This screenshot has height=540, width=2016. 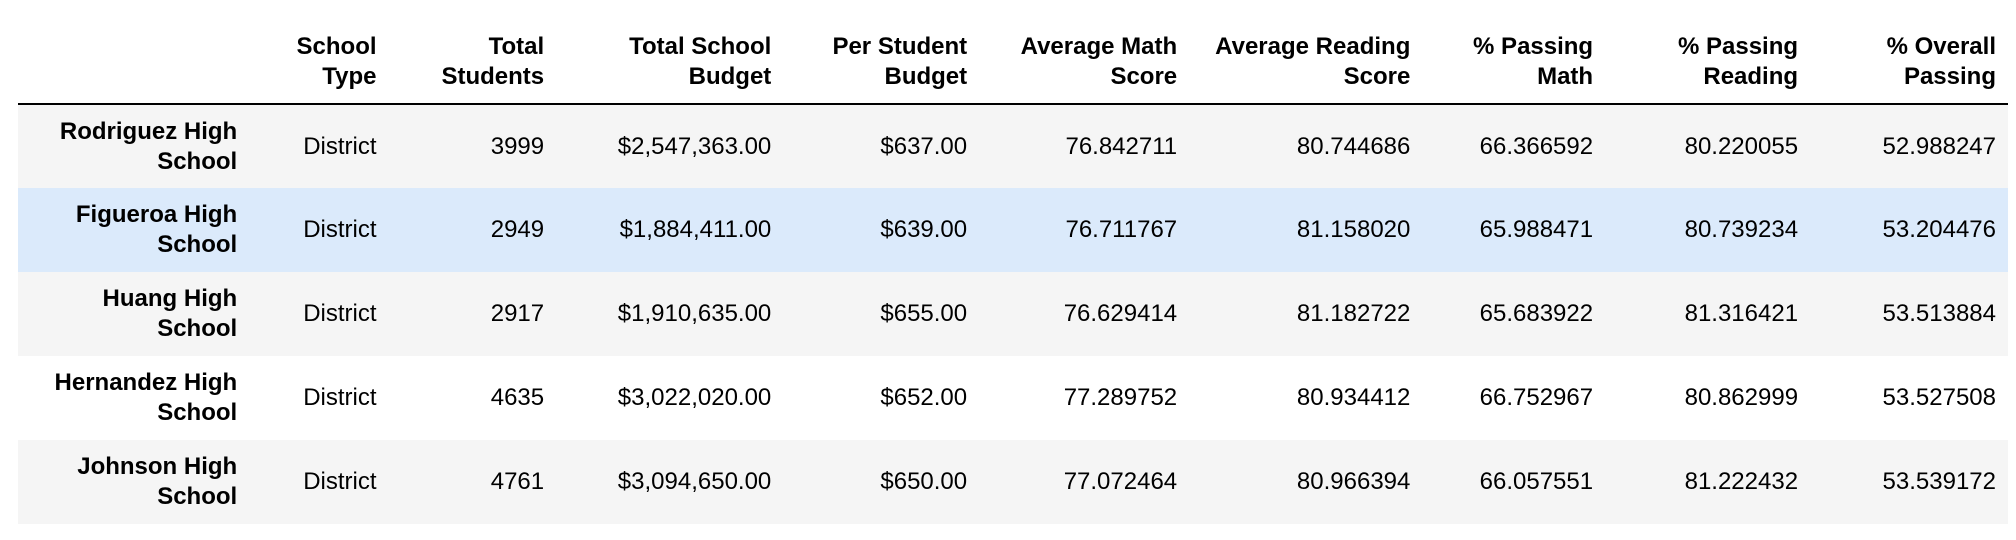 I want to click on cell-average-math-score: 77.289752, so click(x=1120, y=397).